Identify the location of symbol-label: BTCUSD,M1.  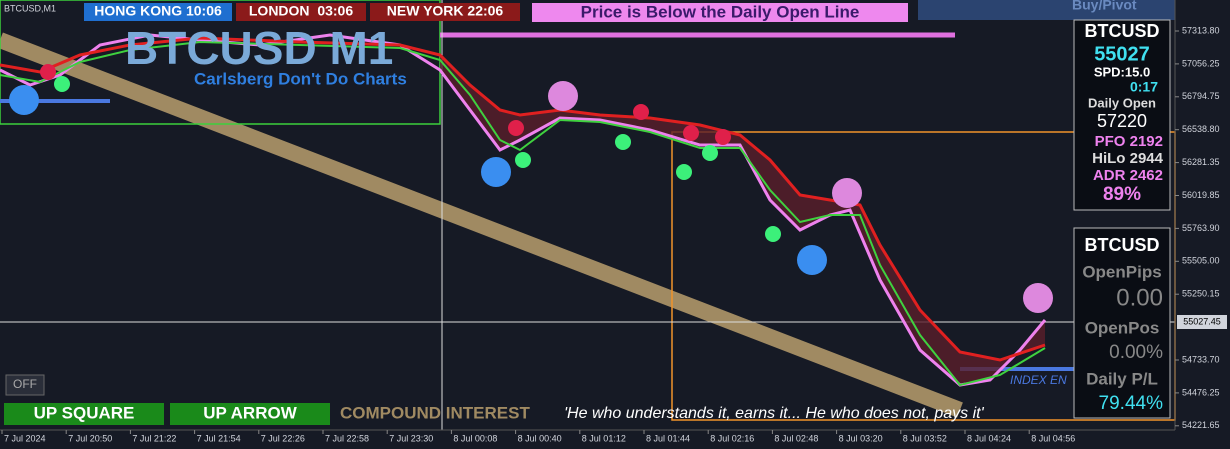
(30, 8).